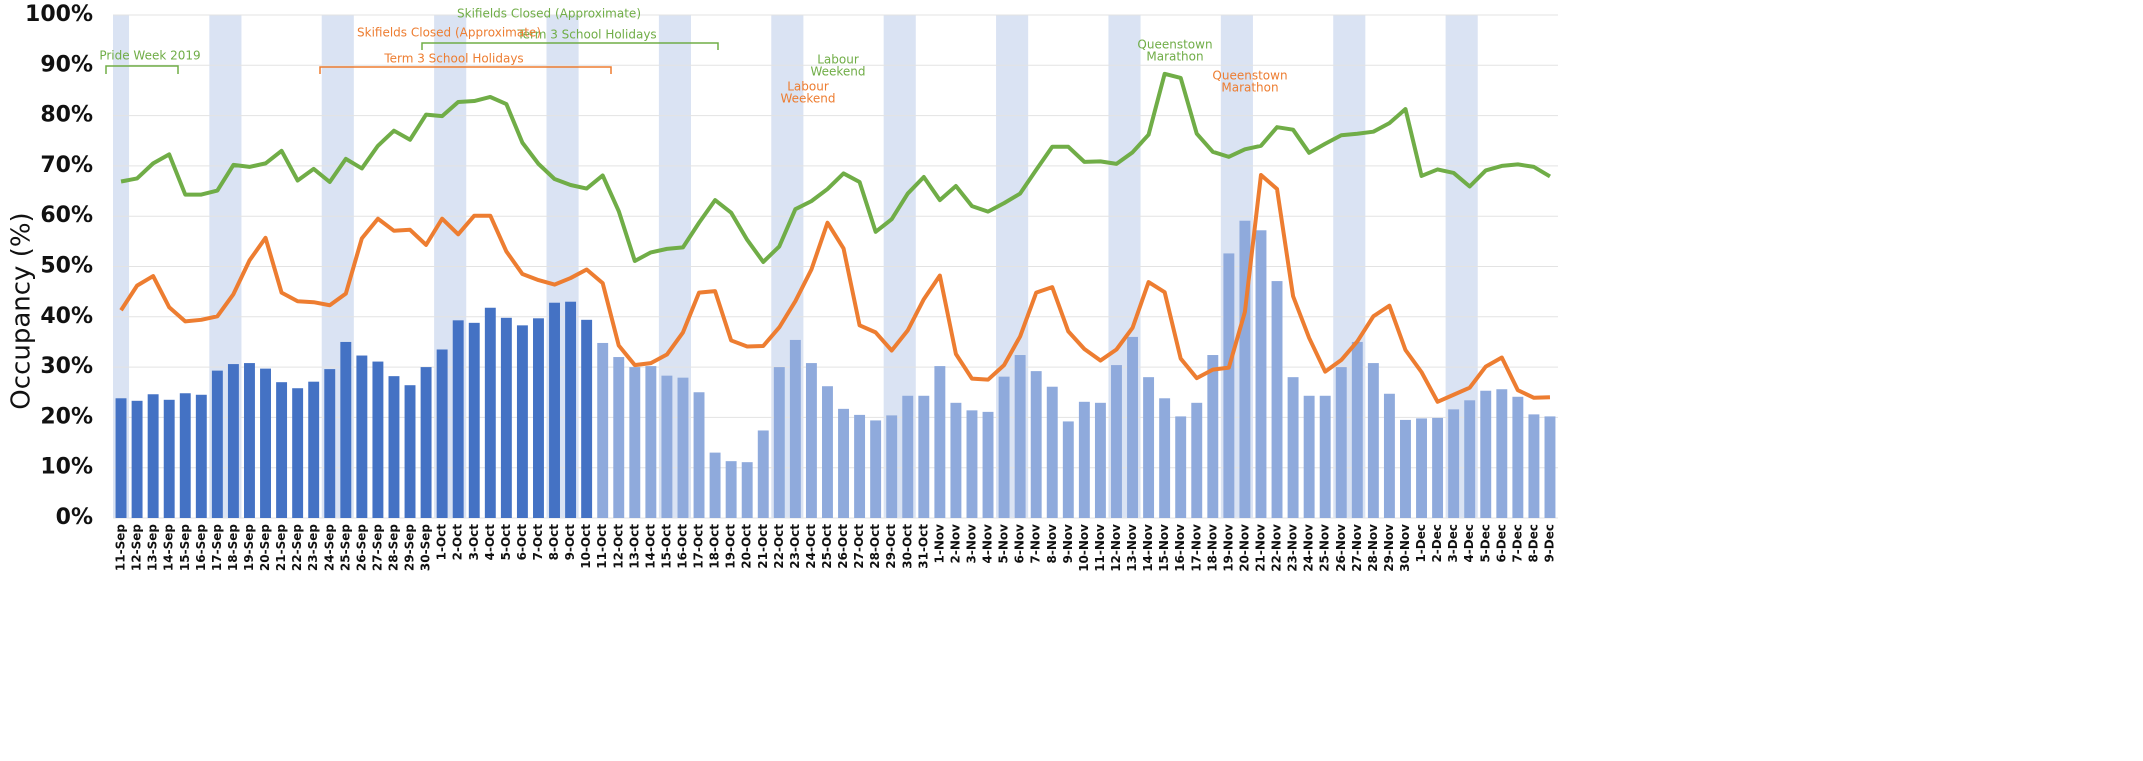  Describe the element at coordinates (449, 33) in the screenshot. I see `annotation: Skifields Closed (Approximate)` at that location.